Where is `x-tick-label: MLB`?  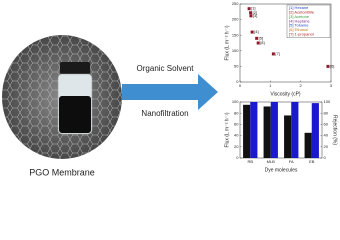
x-tick-label: MLB is located at coordinates (271, 161).